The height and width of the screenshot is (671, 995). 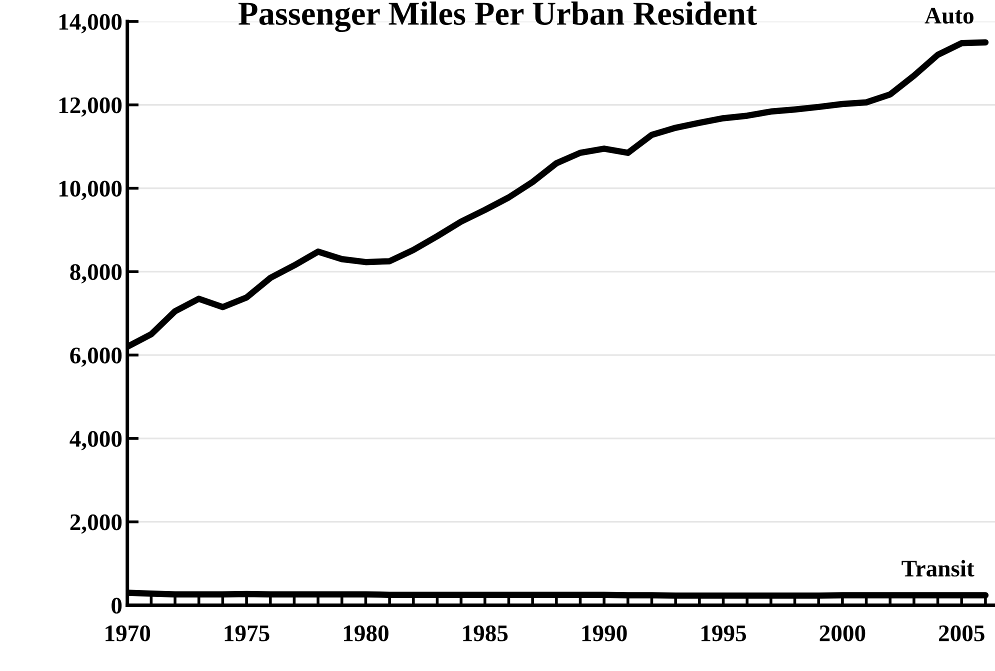 What do you see at coordinates (90, 190) in the screenshot?
I see `y-tick-label: 10,000` at bounding box center [90, 190].